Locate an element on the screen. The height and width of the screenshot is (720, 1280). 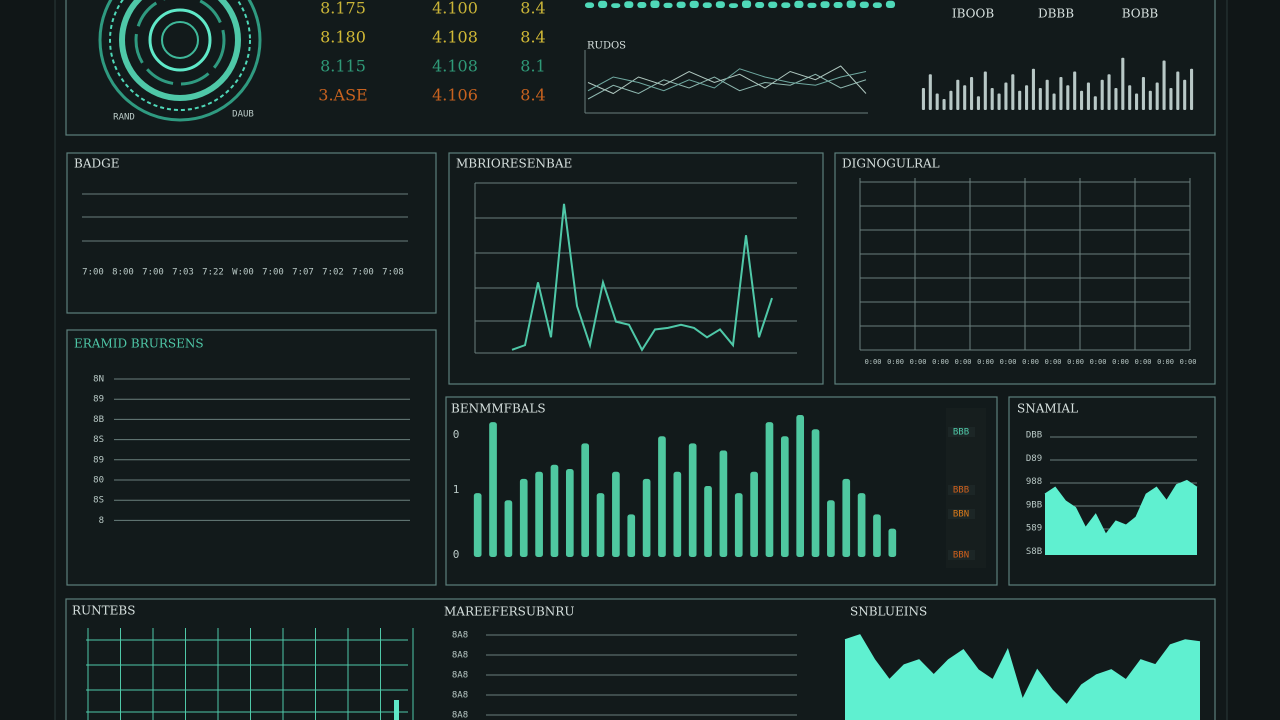
column-head: IBOOB is located at coordinates (973, 14).